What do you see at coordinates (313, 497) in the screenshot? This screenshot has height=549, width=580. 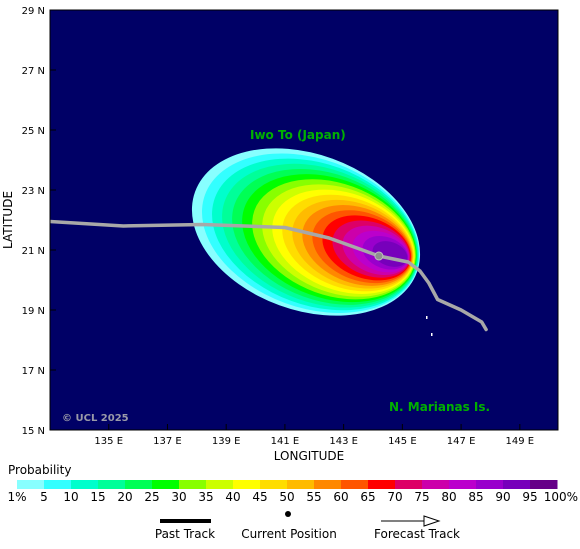 I see `legend-value-label: 55` at bounding box center [313, 497].